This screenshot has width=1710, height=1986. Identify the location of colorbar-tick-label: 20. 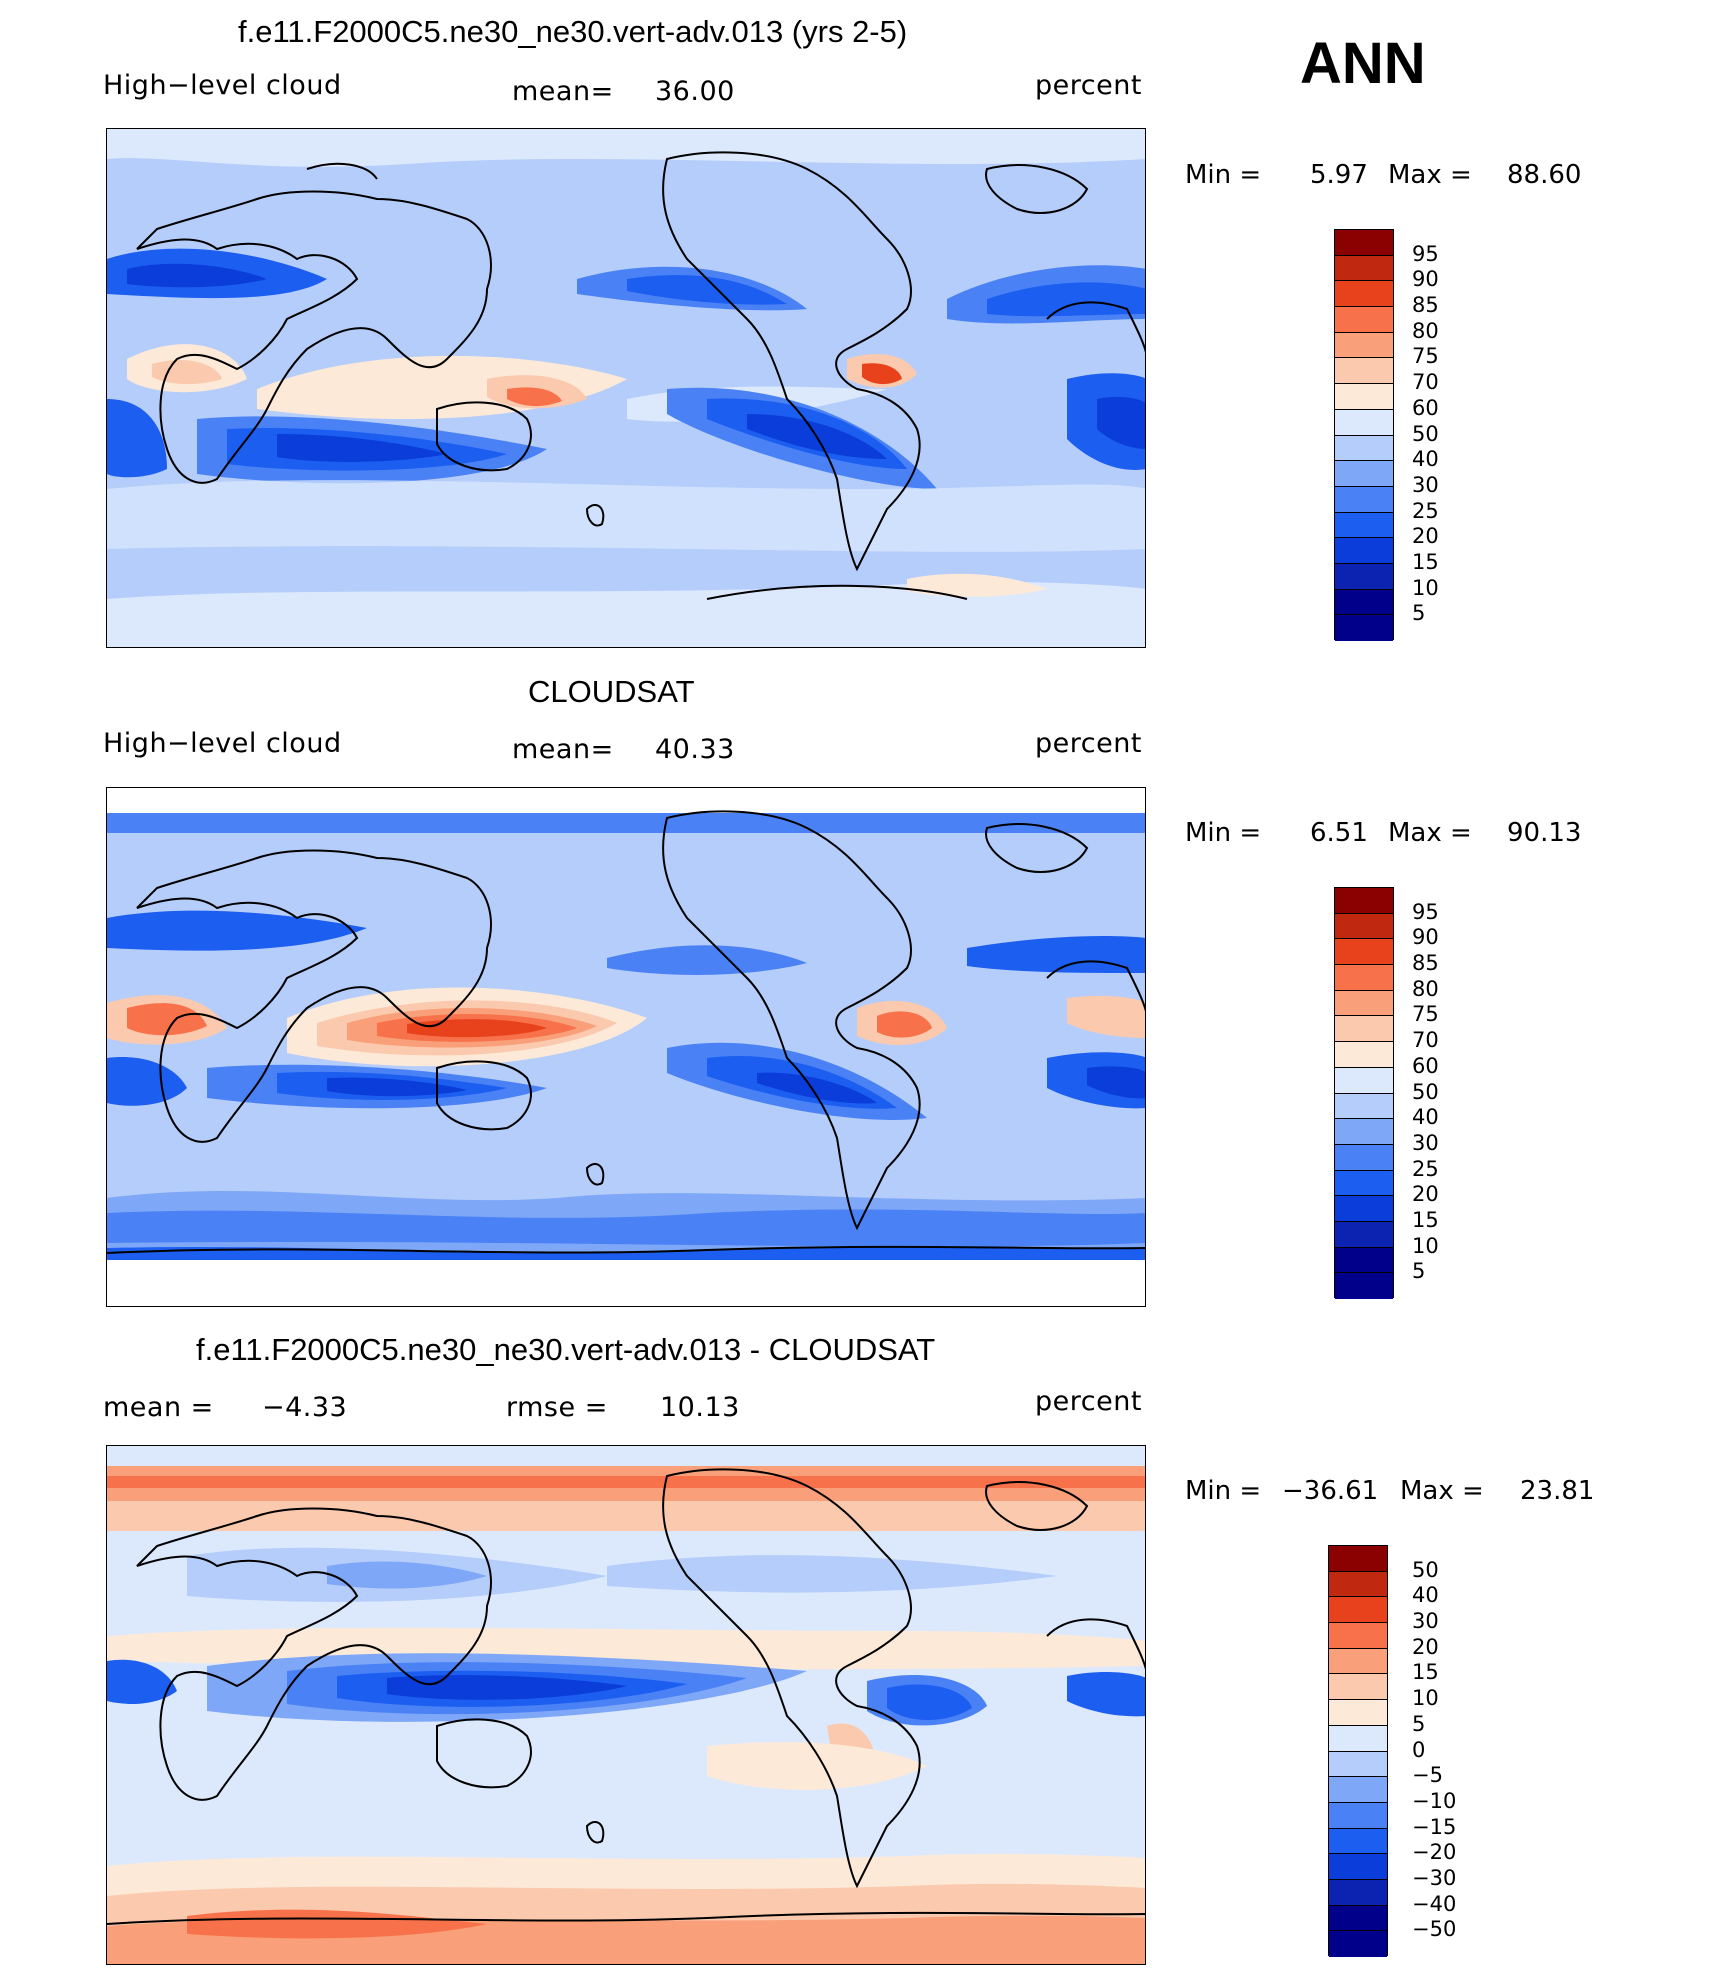
(1425, 536).